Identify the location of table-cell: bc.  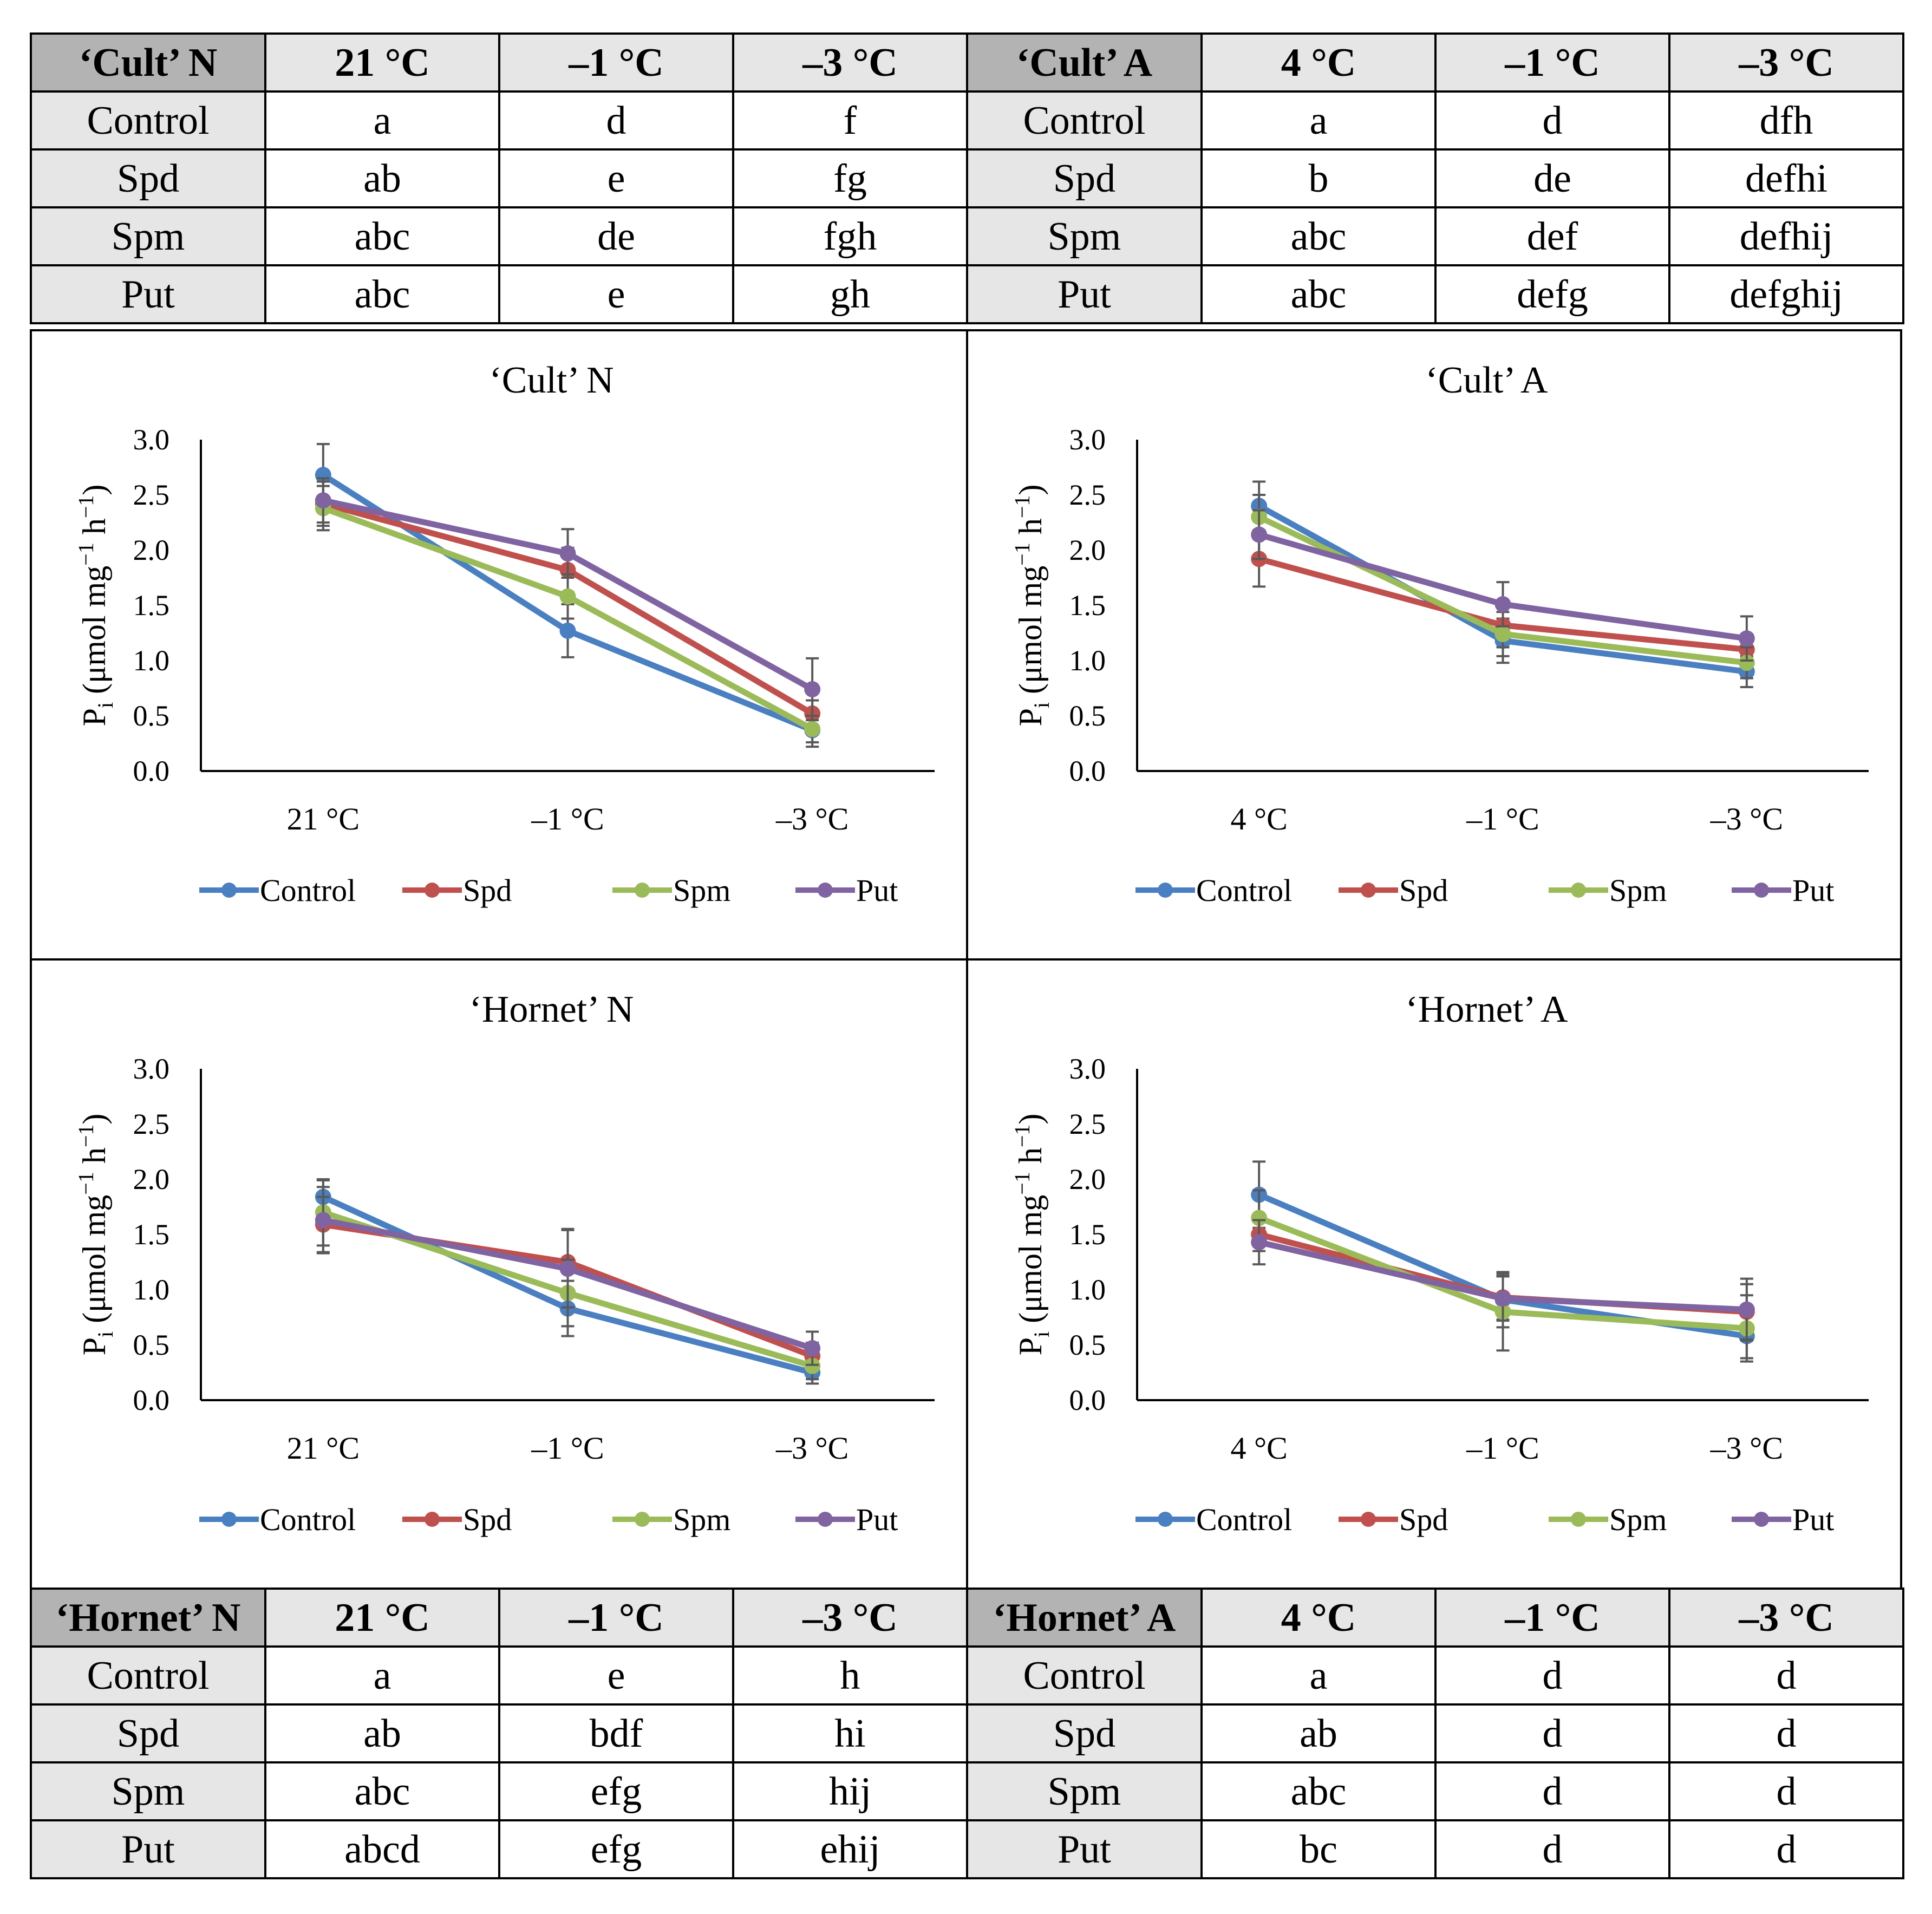
(1318, 1849).